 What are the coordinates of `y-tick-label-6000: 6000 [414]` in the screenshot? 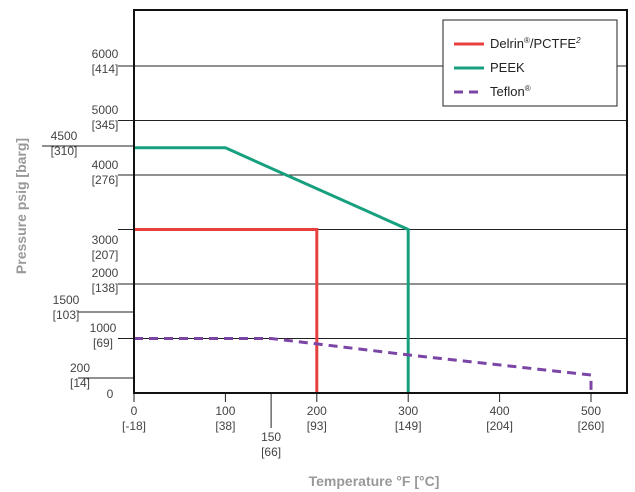 It's located at (105, 61).